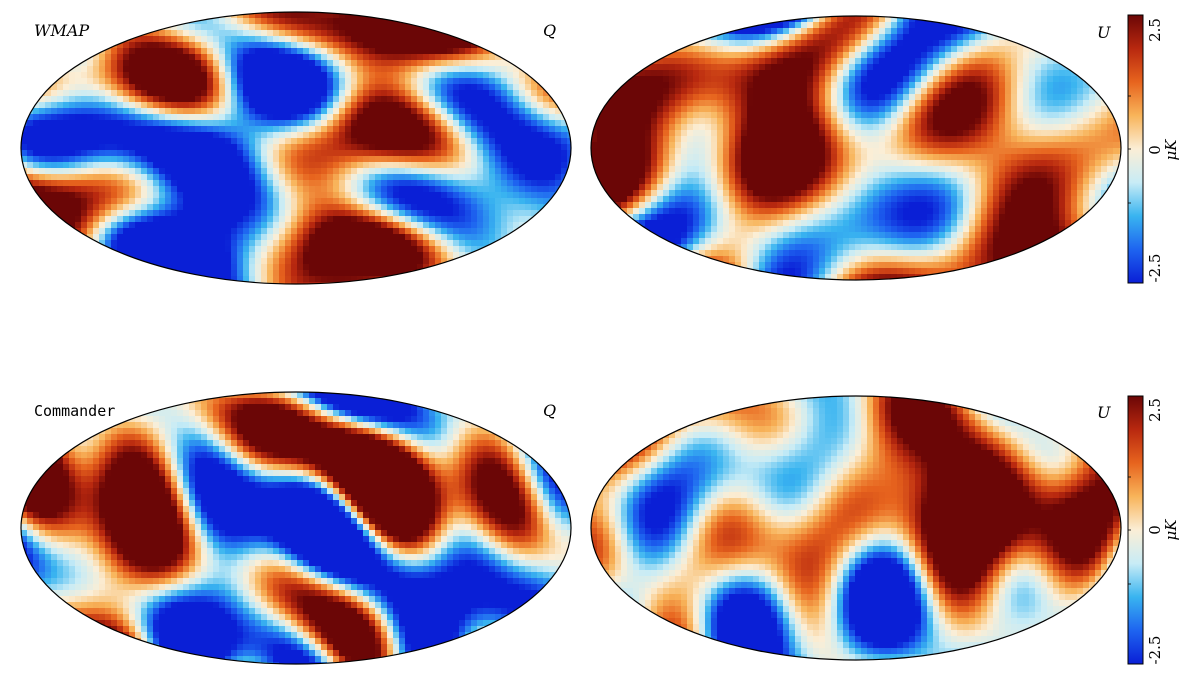 This screenshot has width=1200, height=681. Describe the element at coordinates (74, 411) in the screenshot. I see `dataset-label-commander: Commander` at that location.